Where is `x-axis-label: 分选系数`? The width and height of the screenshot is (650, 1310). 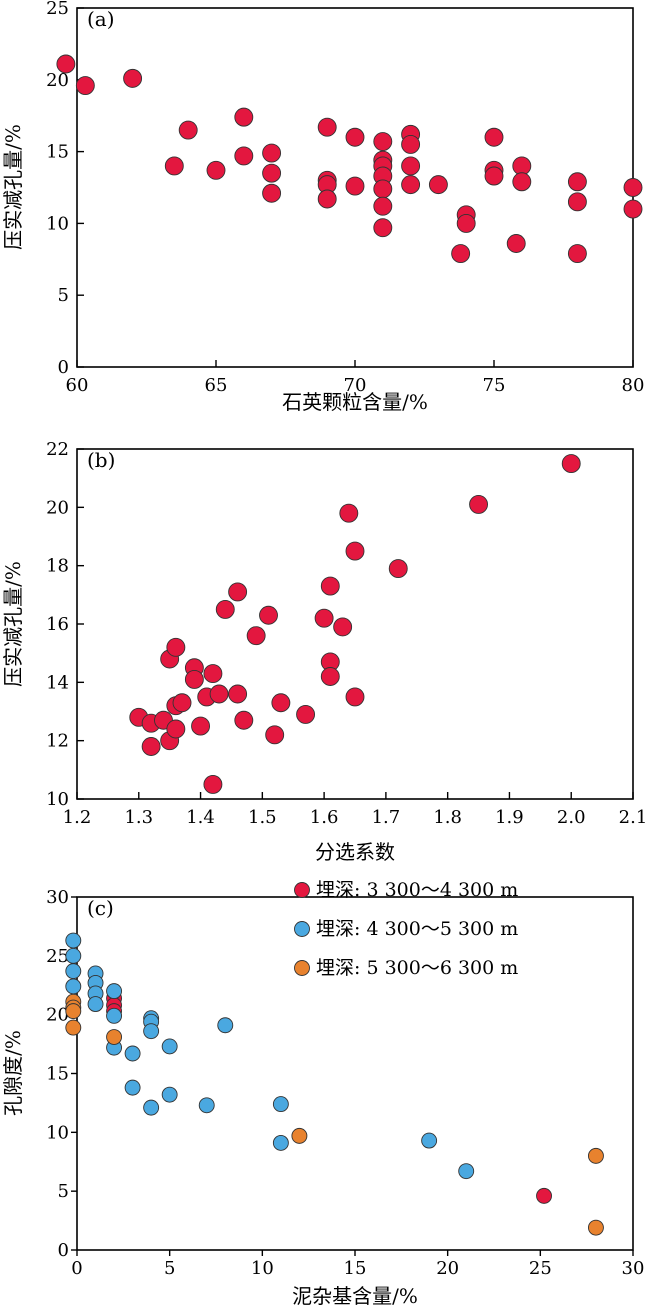 x-axis-label: 分选系数 is located at coordinates (355, 852).